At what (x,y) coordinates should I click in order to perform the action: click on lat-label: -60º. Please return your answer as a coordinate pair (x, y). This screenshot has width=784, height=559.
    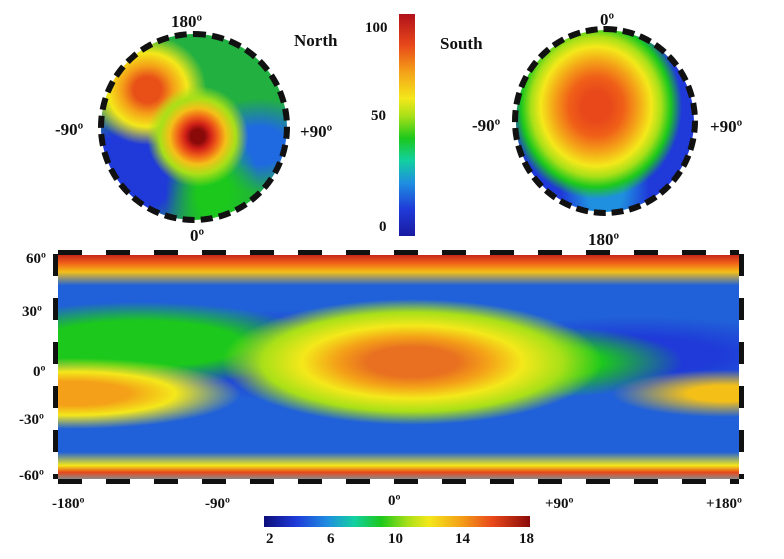
    Looking at the image, I should click on (31, 476).